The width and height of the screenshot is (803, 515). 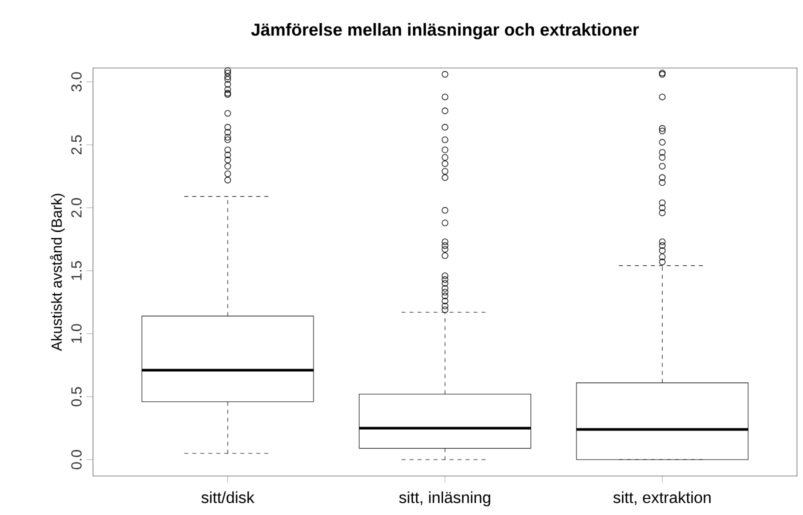 What do you see at coordinates (76, 333) in the screenshot?
I see `y-tick-label: 1.0` at bounding box center [76, 333].